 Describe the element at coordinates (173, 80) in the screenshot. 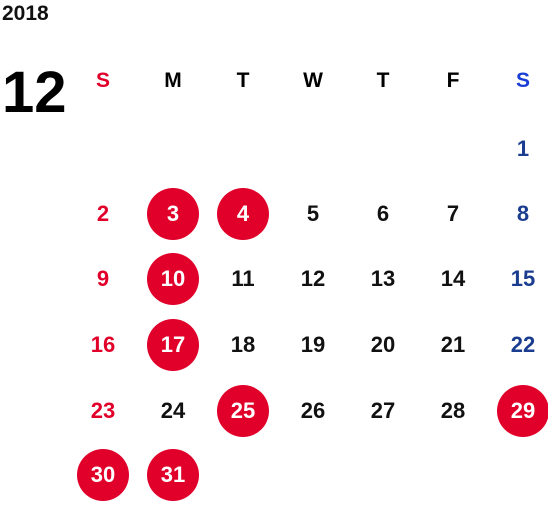

I see `weekday-header-mon: M` at that location.